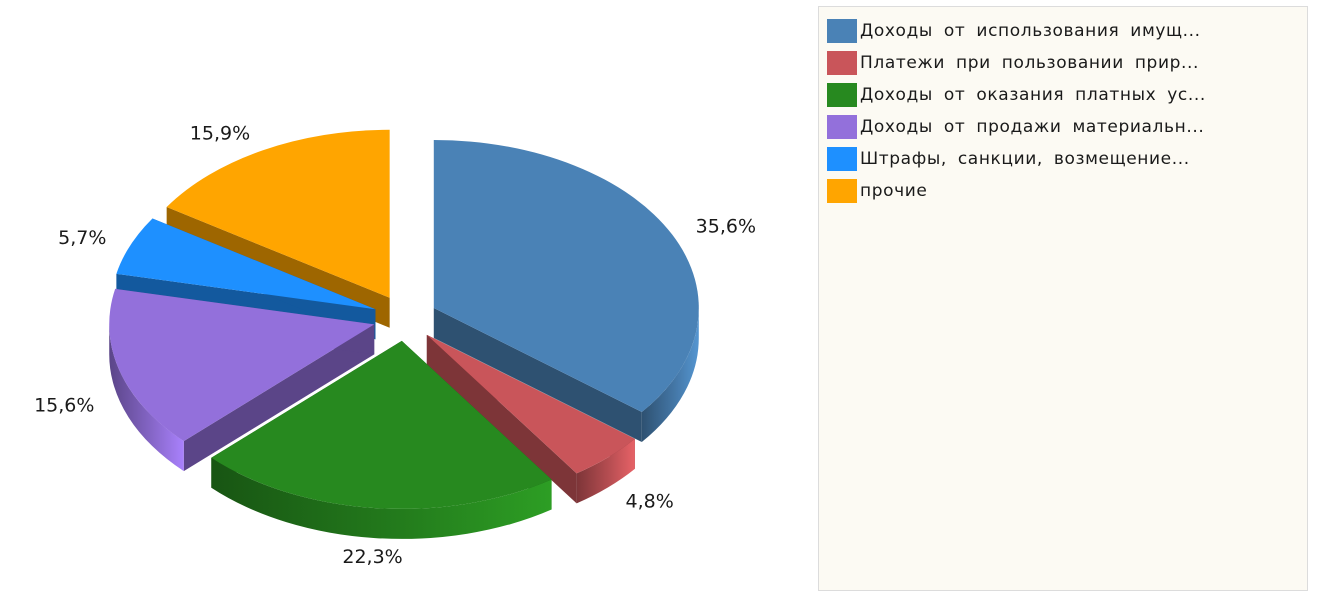 The height and width of the screenshot is (595, 1317). What do you see at coordinates (220, 134) in the screenshot?
I see `slice-value-label: 15,9%` at bounding box center [220, 134].